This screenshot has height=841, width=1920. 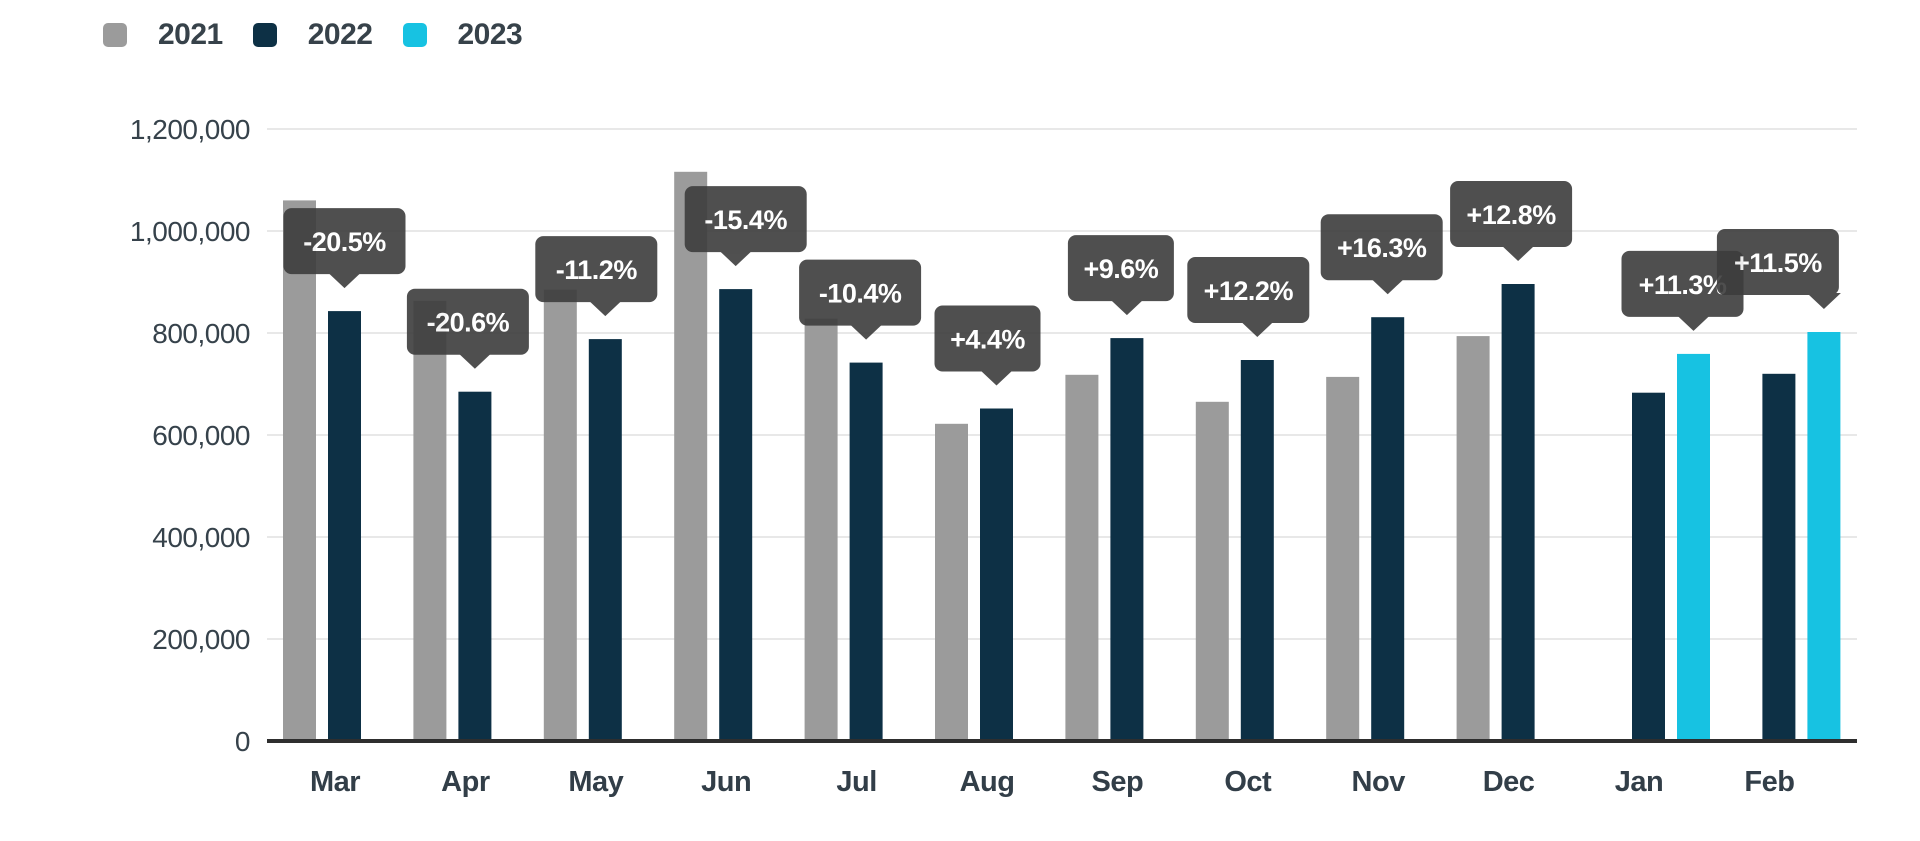 I want to click on bar-Apr-2022, so click(x=475, y=566).